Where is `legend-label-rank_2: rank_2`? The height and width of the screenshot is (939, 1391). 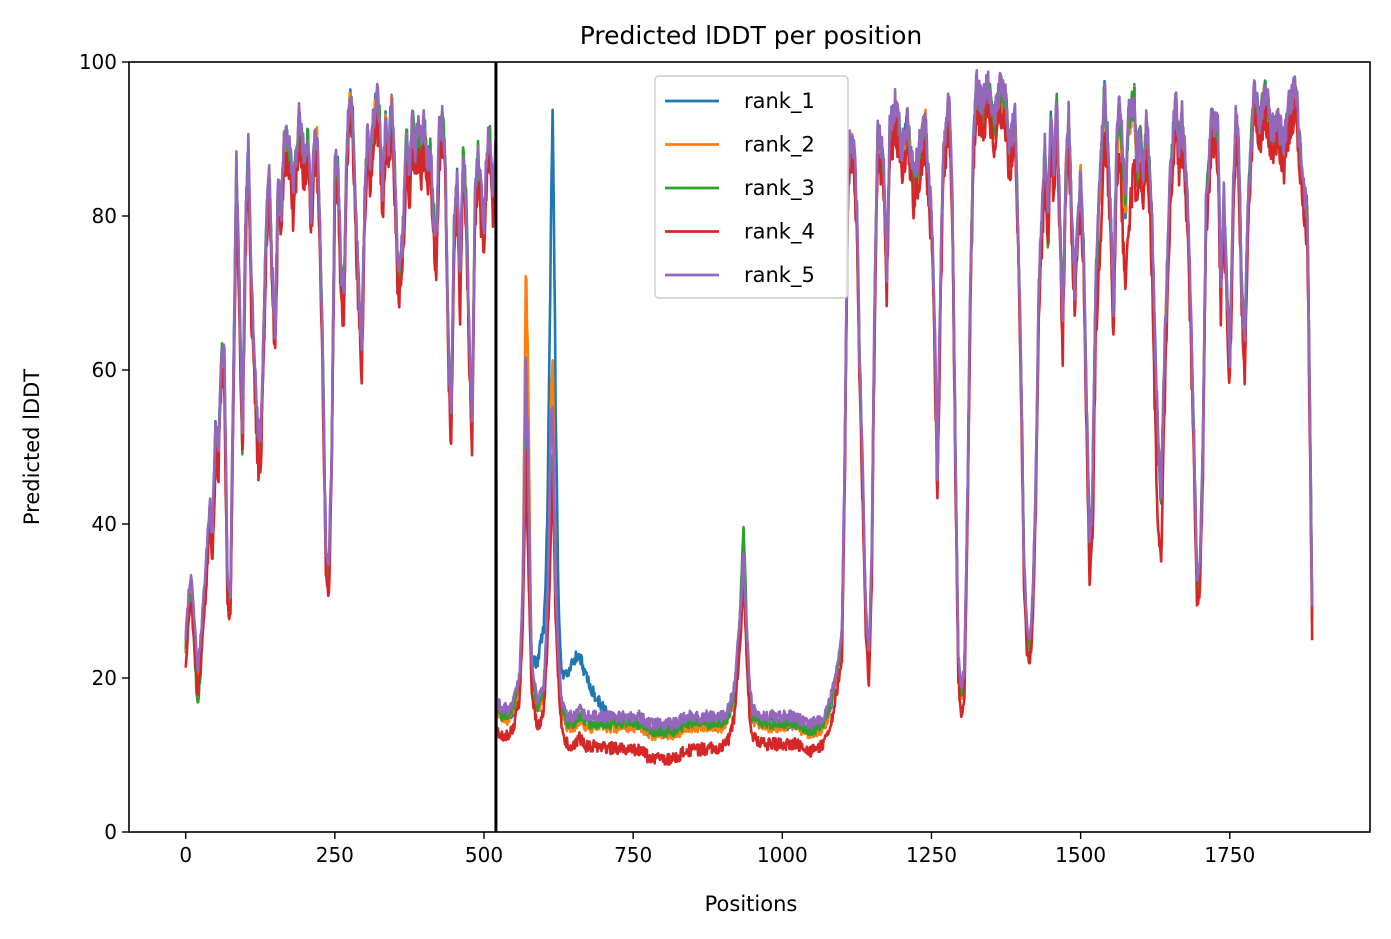 legend-label-rank_2: rank_2 is located at coordinates (779, 145).